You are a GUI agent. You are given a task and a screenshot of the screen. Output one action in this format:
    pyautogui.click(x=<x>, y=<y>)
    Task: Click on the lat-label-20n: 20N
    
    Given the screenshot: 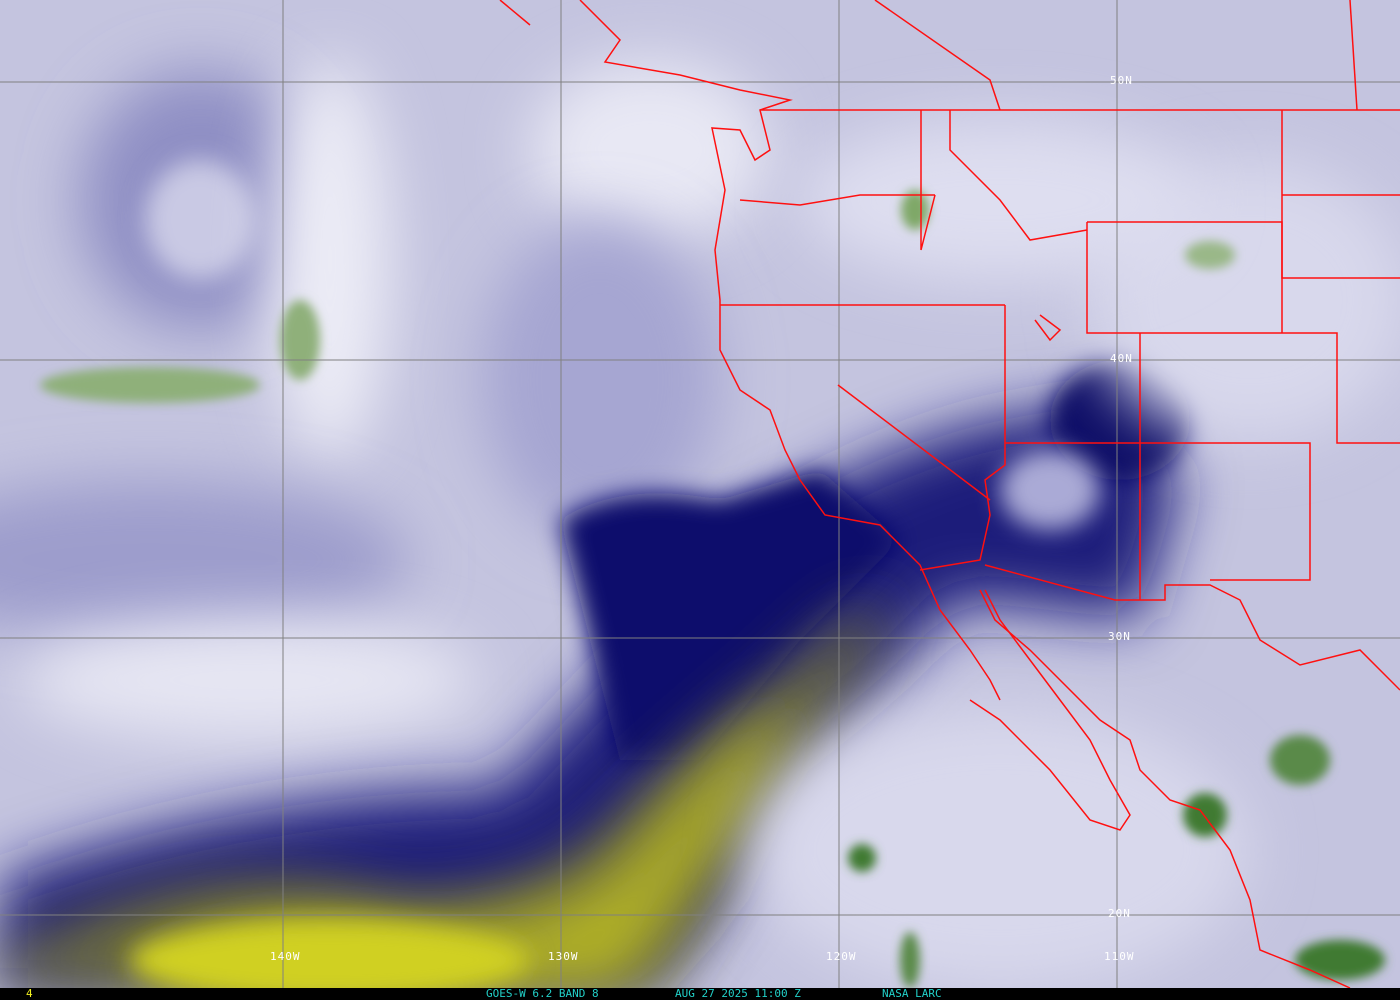 What is the action you would take?
    pyautogui.click(x=1119, y=913)
    